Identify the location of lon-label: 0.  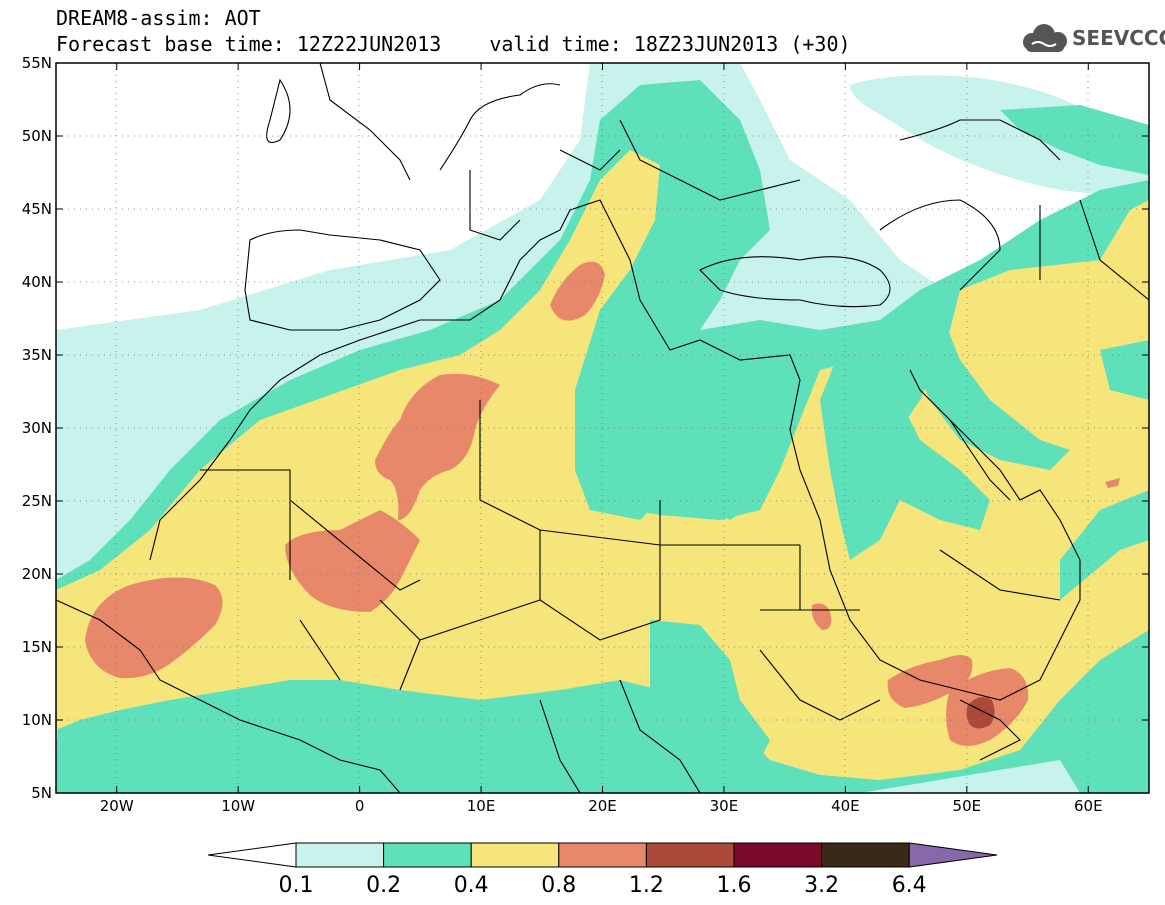
(360, 806).